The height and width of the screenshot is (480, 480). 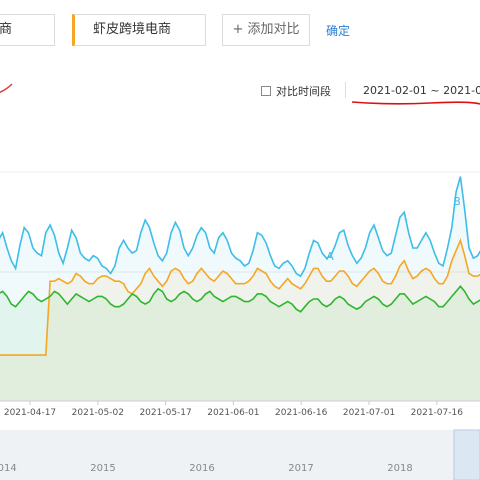 I want to click on date-range-picker: 2021-02-01 ~ 2021-09-, so click(x=421, y=90).